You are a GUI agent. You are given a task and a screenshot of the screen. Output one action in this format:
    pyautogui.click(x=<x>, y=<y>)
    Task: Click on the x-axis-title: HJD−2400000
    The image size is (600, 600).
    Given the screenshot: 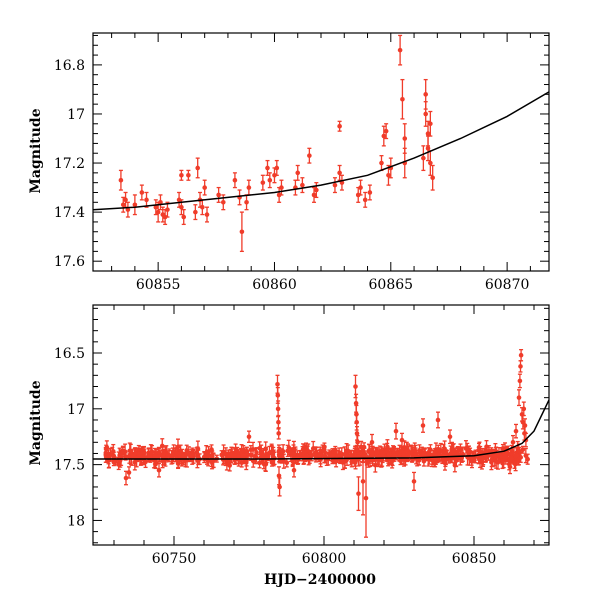 What is the action you would take?
    pyautogui.click(x=320, y=580)
    